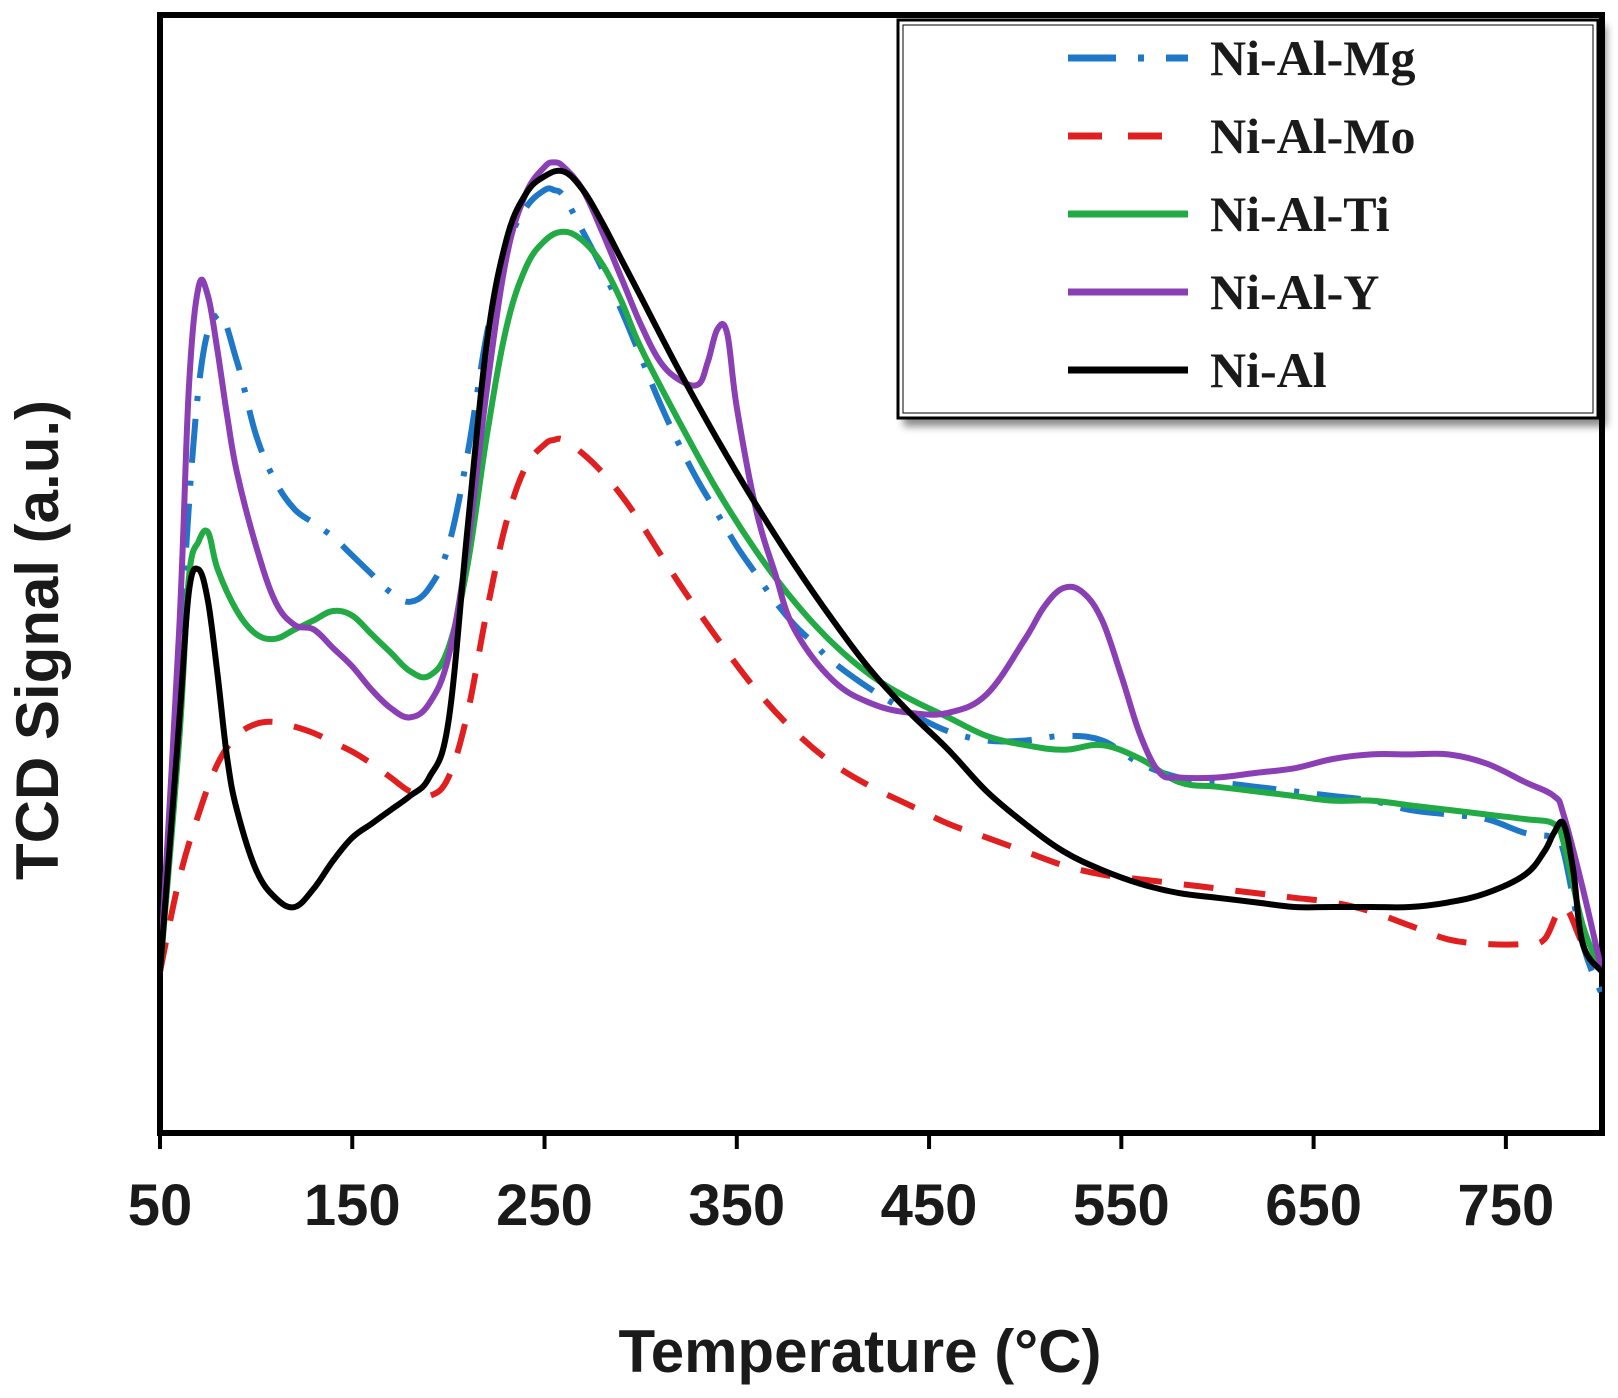 The width and height of the screenshot is (1618, 1398). I want to click on legend-label-ni-al-mg: Ni-Al-Mg, so click(1313, 58).